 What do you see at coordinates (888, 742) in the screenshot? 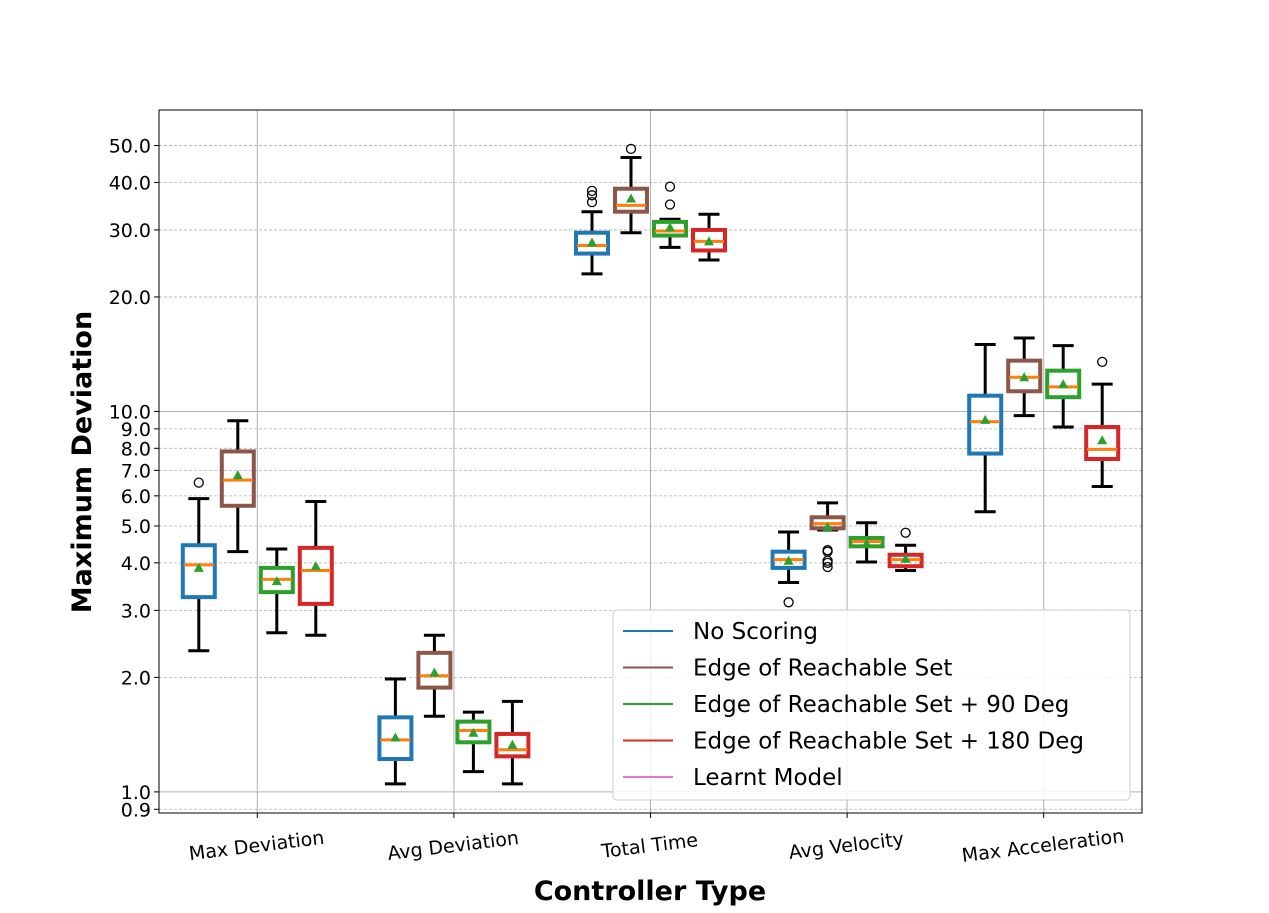
I see `legend-label: Edge of Reachable Set + 180 Deg` at bounding box center [888, 742].